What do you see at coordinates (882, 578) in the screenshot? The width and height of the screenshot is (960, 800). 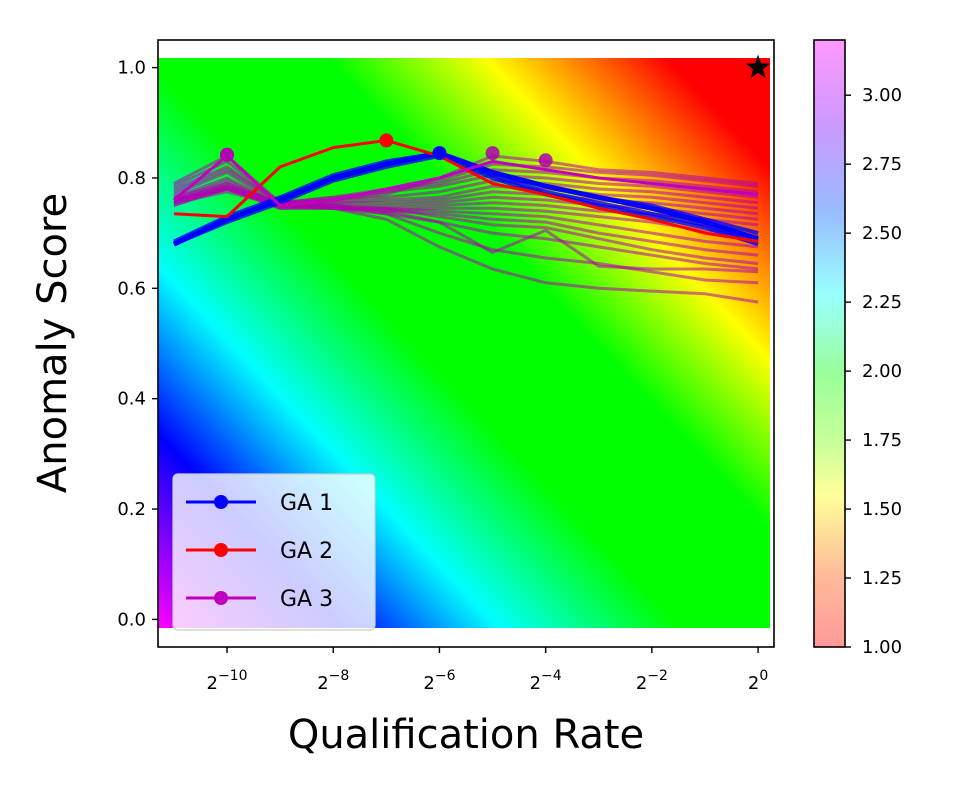 I see `colorbar-tick-label: 1.25` at bounding box center [882, 578].